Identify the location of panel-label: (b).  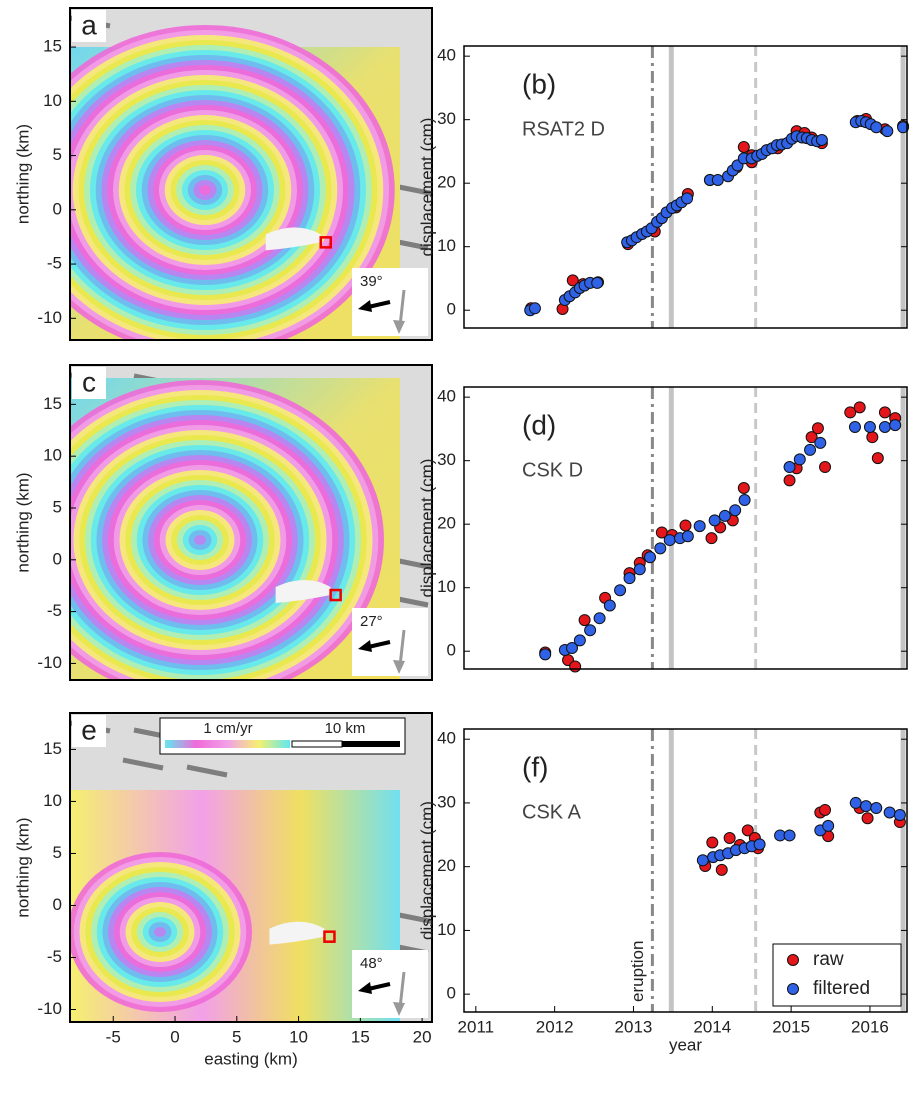
(539, 83).